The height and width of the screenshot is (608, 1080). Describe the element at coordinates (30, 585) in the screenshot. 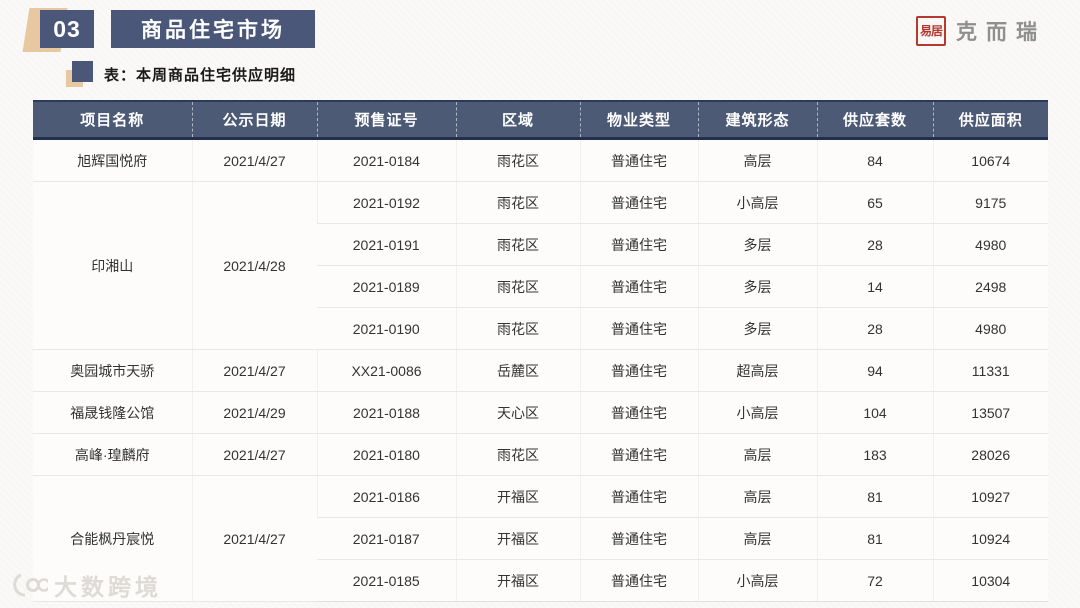

I see `watermark-logo-icon` at that location.